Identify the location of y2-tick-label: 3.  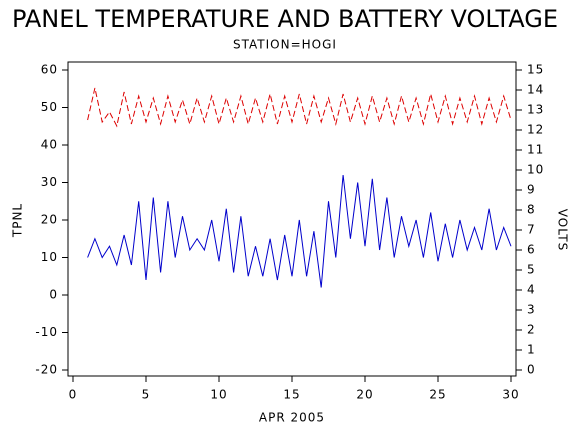
(531, 310).